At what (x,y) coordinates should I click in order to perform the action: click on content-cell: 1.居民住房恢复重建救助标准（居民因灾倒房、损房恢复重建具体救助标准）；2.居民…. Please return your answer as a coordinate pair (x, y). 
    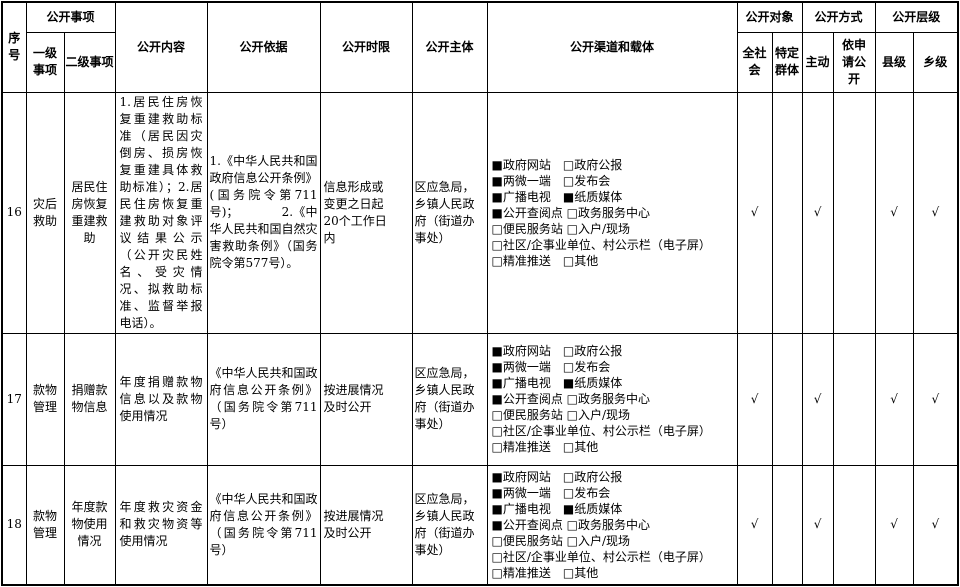
    Looking at the image, I should click on (161, 212).